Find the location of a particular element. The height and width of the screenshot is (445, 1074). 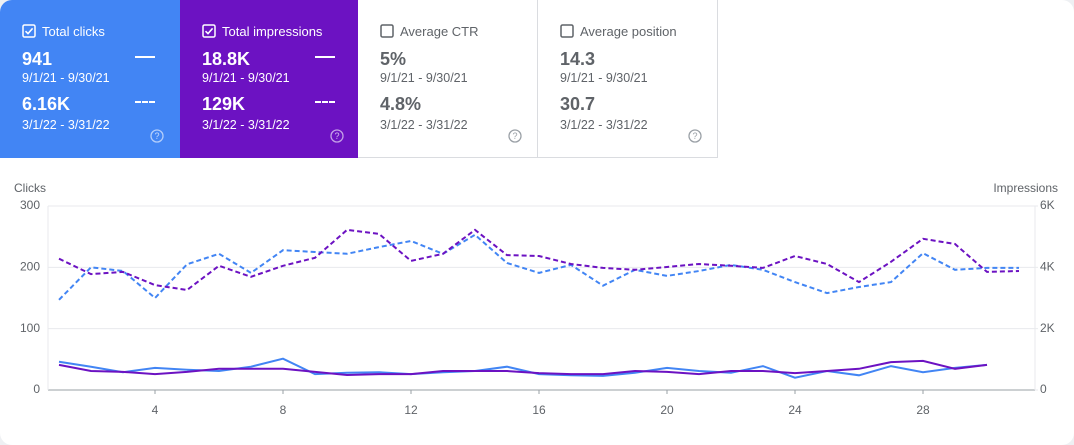

x-tick-label: 8 is located at coordinates (283, 410).